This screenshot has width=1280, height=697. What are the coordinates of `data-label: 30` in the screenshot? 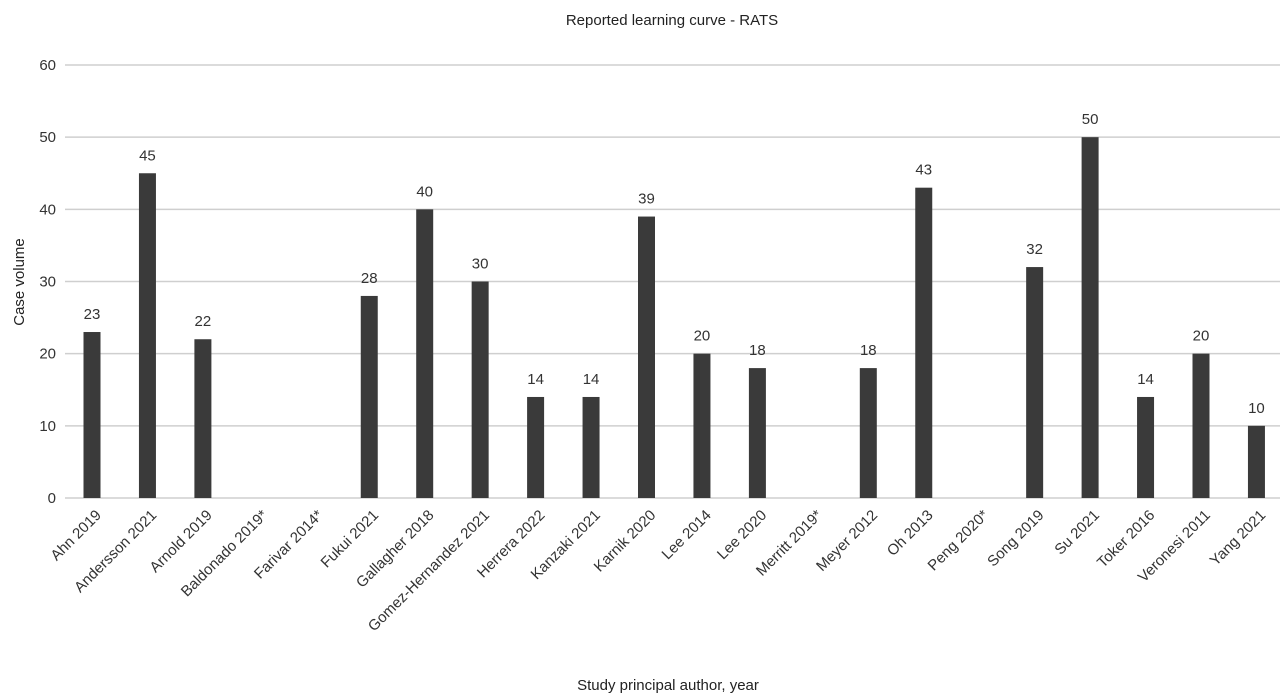 It's located at (480, 264).